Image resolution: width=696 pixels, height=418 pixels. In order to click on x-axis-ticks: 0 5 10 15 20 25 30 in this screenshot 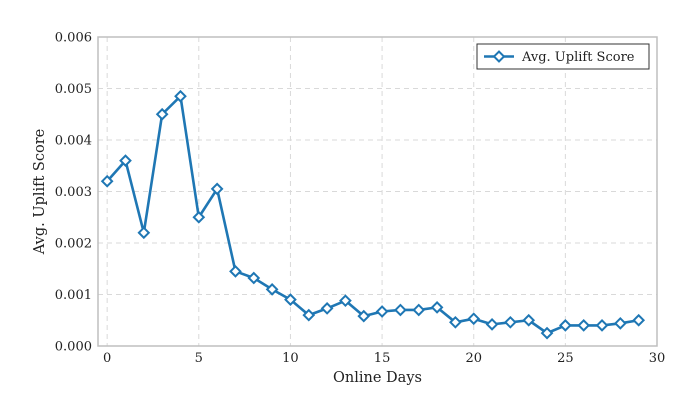, I will do `click(384, 358)`.